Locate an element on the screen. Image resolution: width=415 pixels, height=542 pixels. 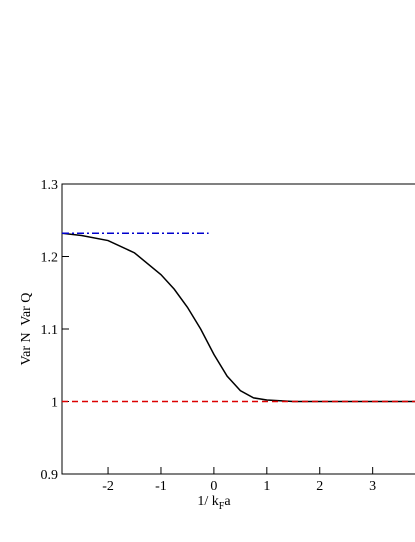
x-tick-label: -2 is located at coordinates (108, 486).